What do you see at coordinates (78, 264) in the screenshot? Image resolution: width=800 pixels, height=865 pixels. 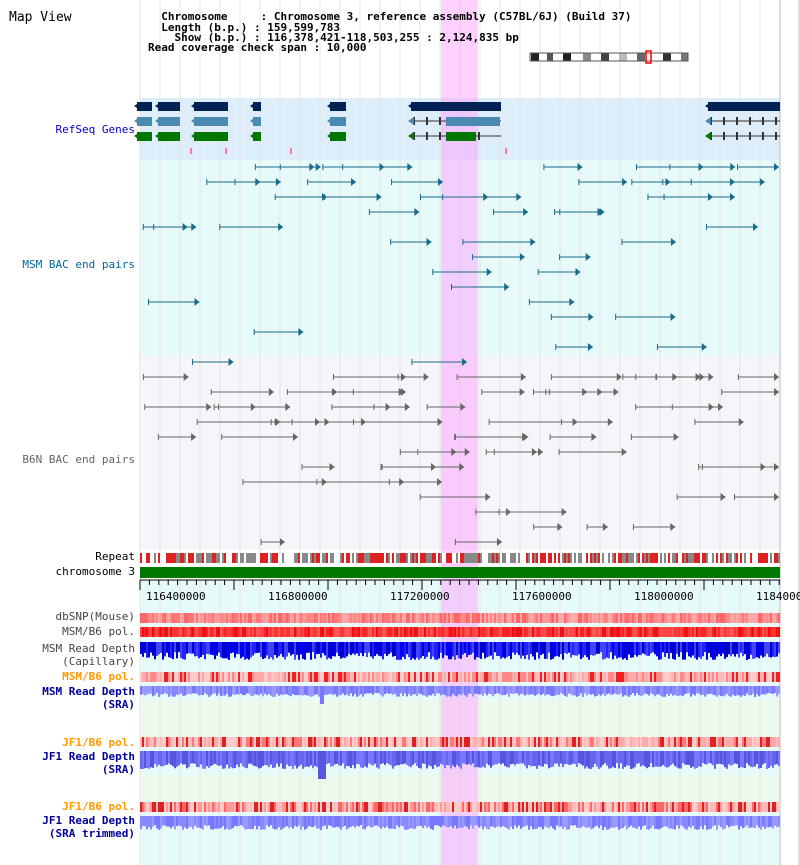 I see `track-label-msm-bac: MSM BAC end pairs` at bounding box center [78, 264].